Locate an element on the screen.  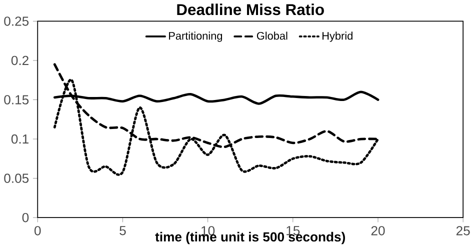
x-tick-label: 5 is located at coordinates (123, 231).